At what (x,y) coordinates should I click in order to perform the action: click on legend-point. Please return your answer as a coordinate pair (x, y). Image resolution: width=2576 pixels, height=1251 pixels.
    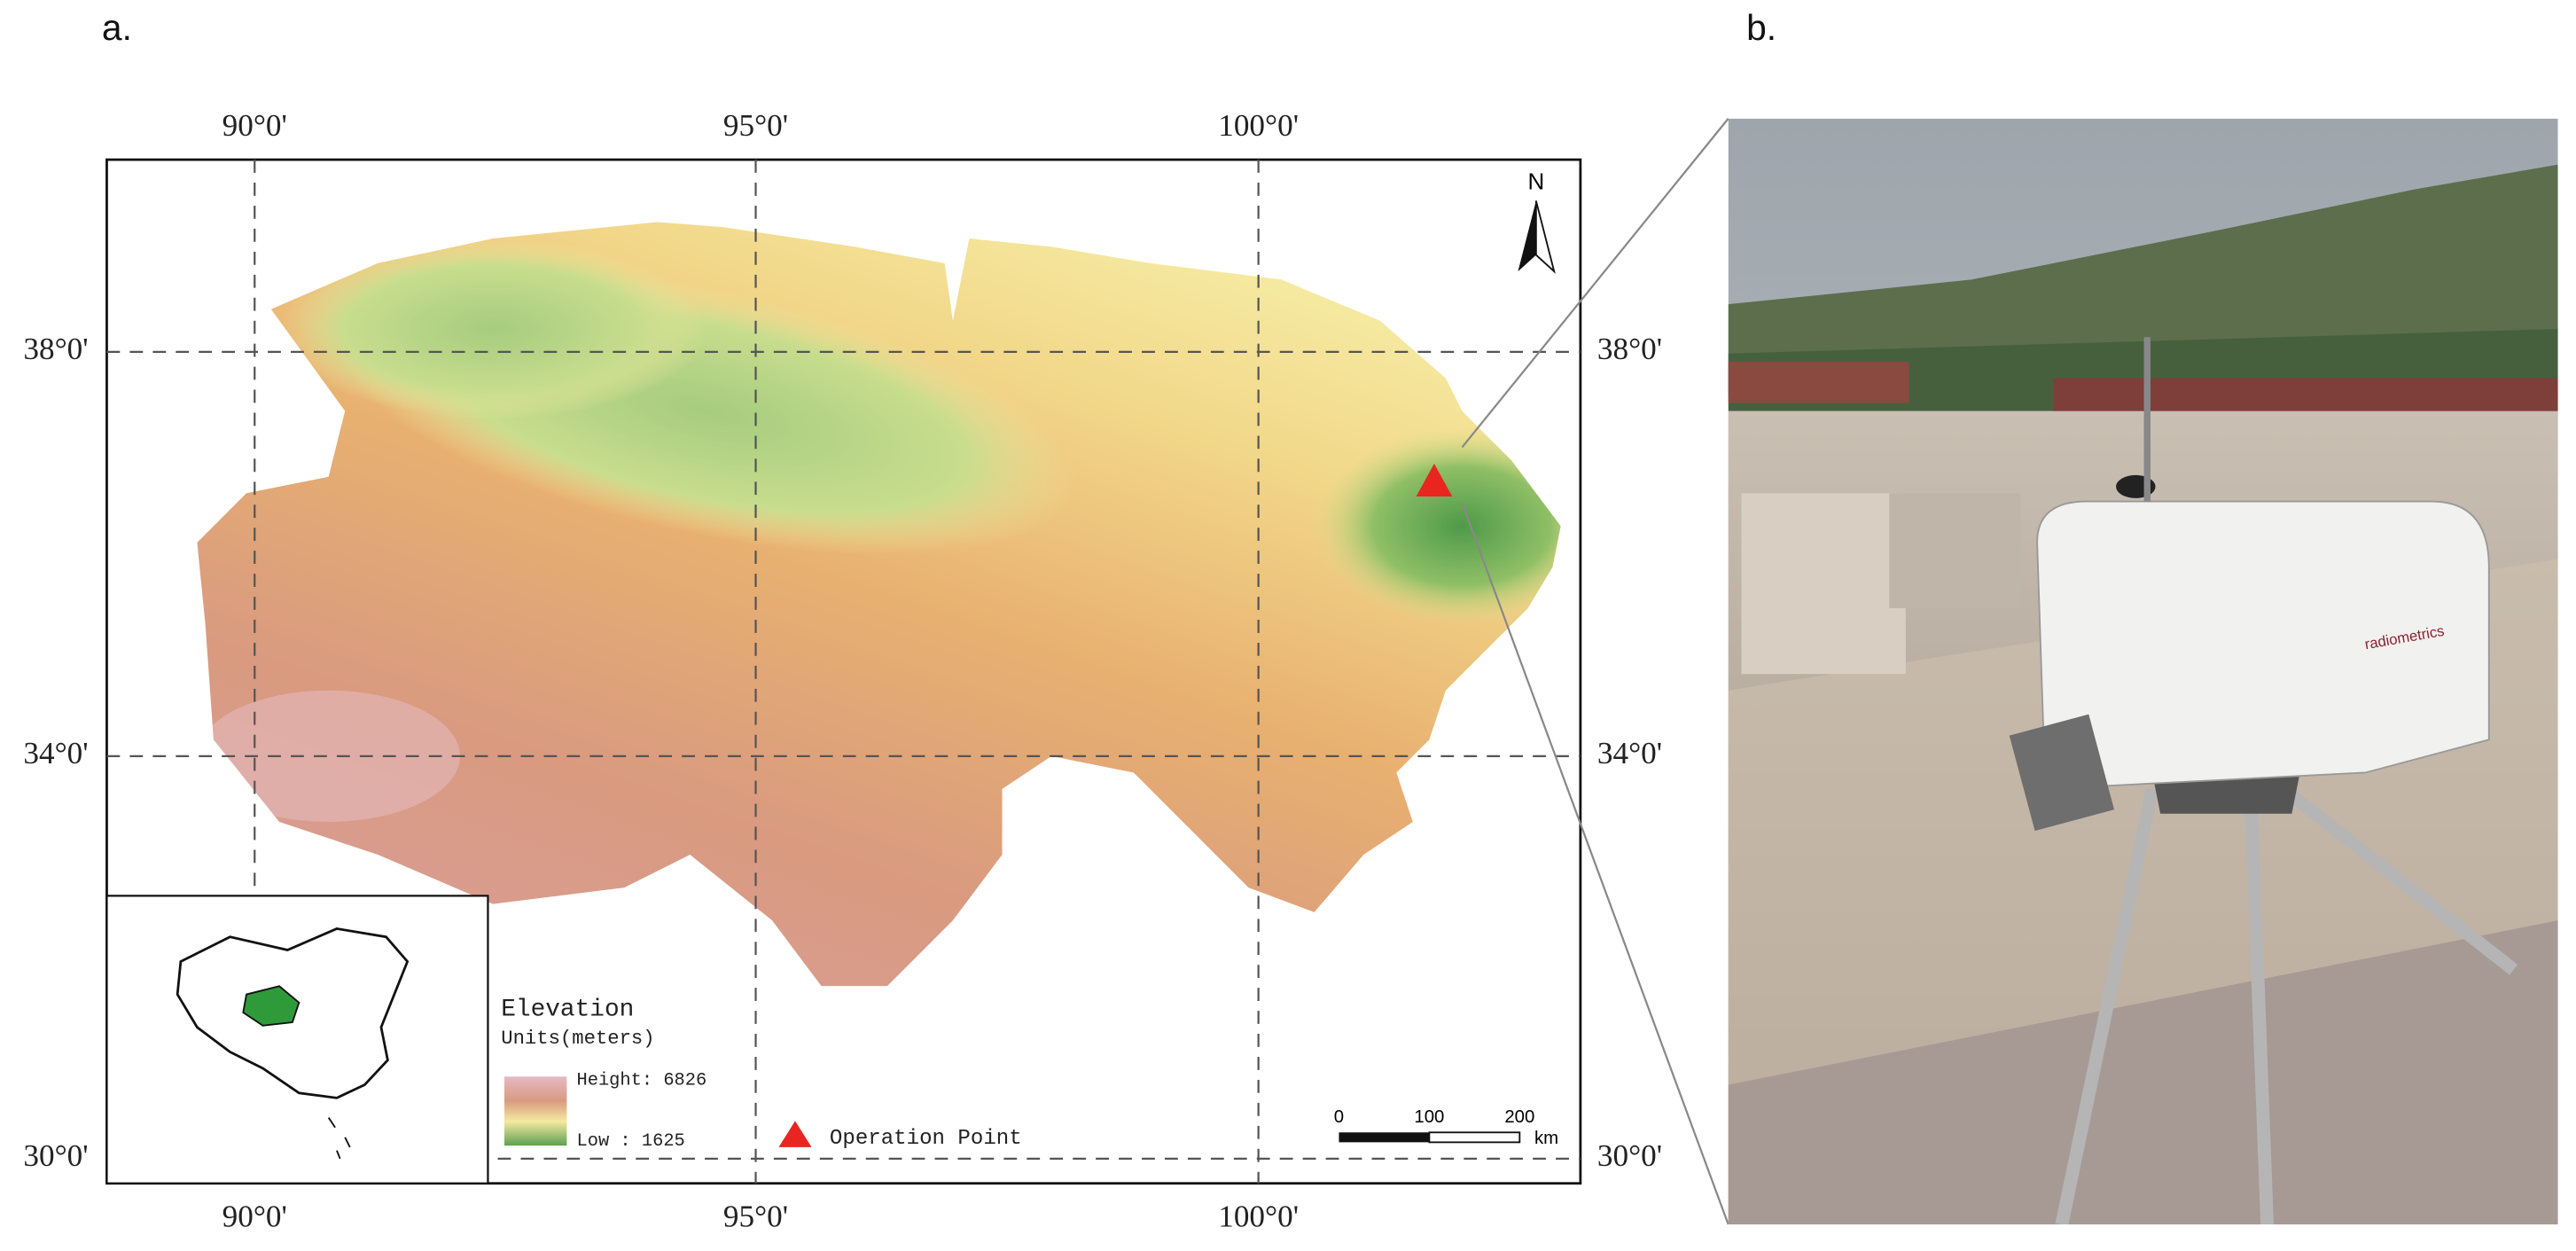
    Looking at the image, I should click on (795, 1134).